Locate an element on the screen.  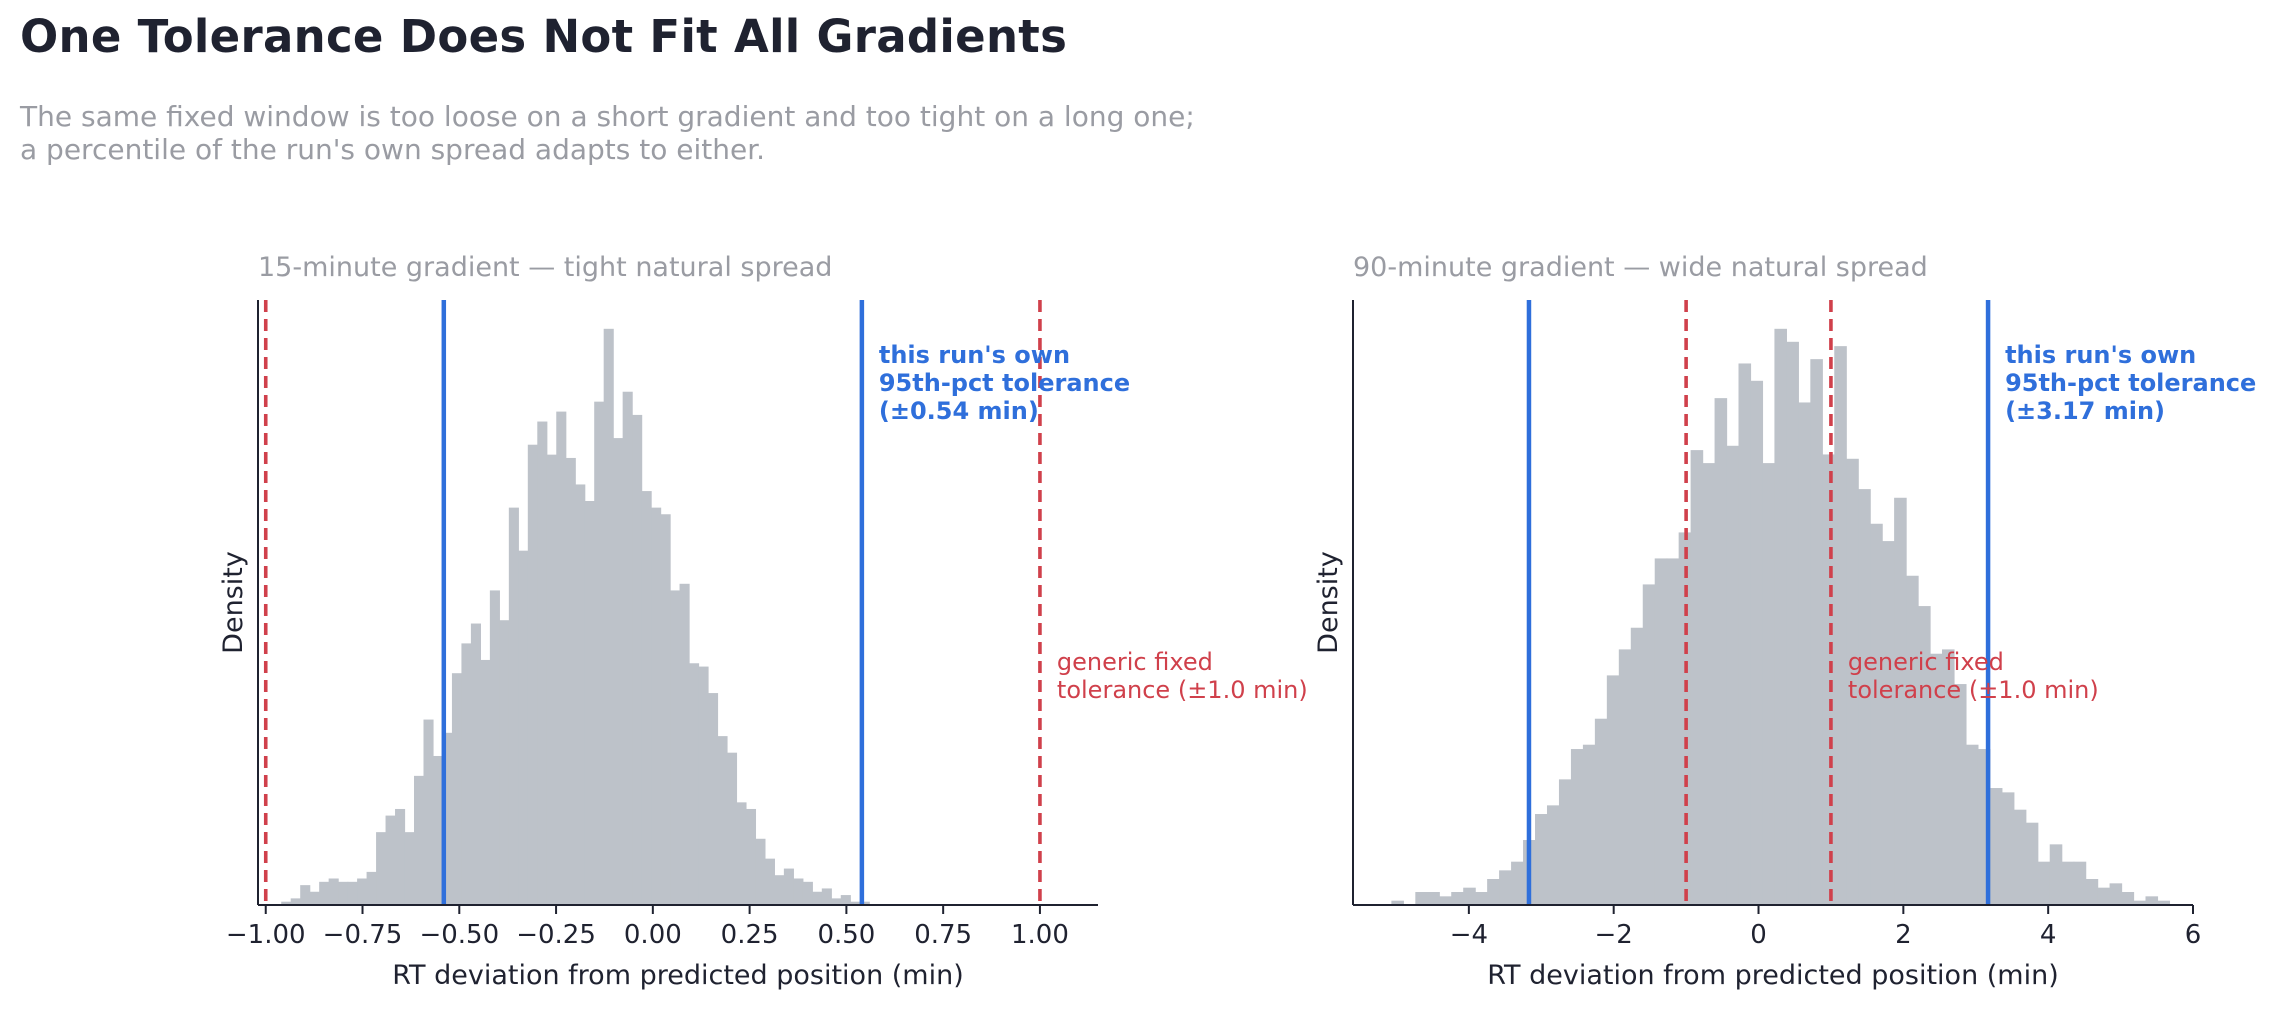
own-tolerance-label: (±0.54 min) is located at coordinates (959, 411).